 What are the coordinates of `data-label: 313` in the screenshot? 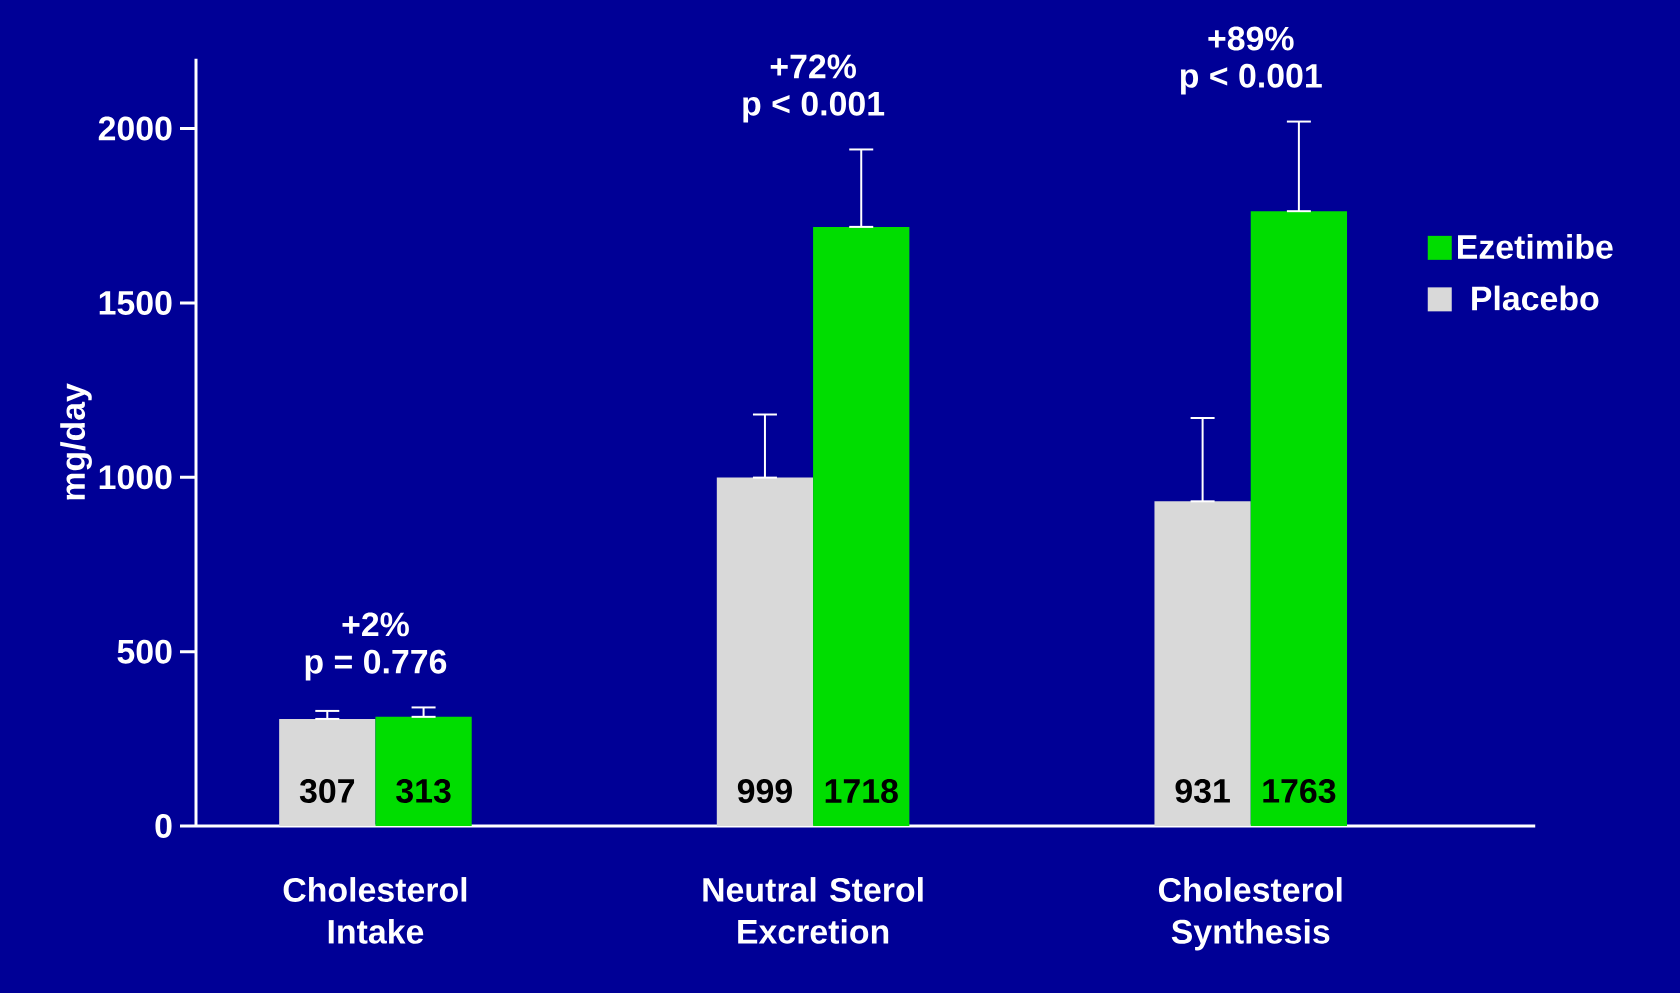 It's located at (423, 790).